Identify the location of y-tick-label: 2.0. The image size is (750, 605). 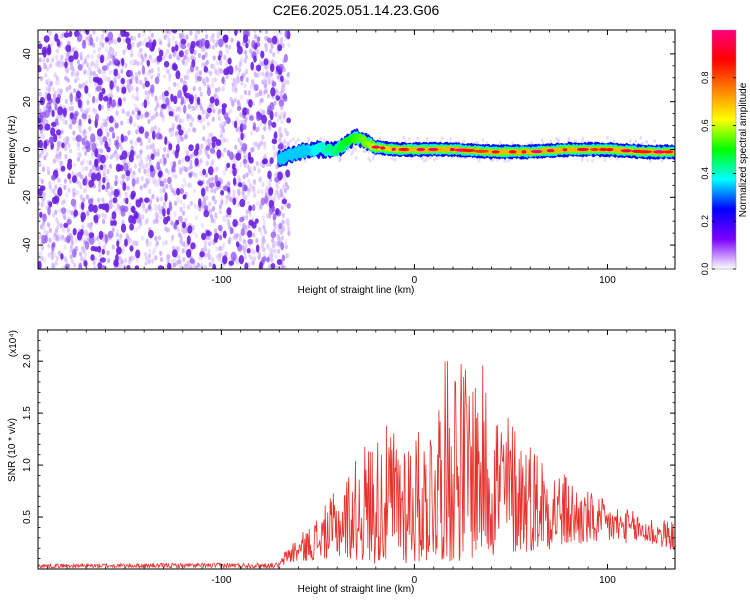
(27, 361).